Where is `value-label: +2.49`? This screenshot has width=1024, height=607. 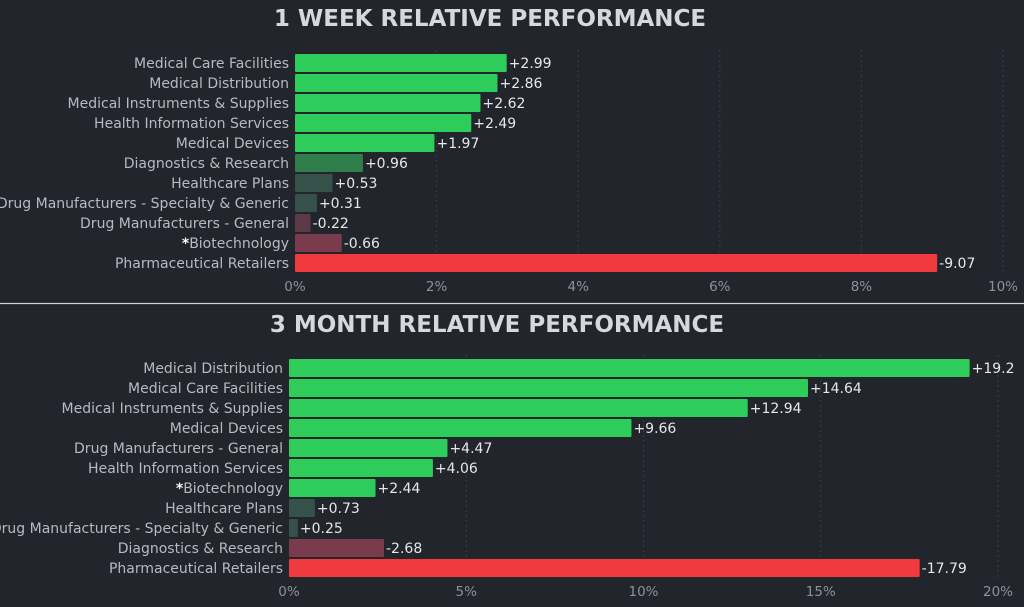
value-label: +2.49 is located at coordinates (494, 124).